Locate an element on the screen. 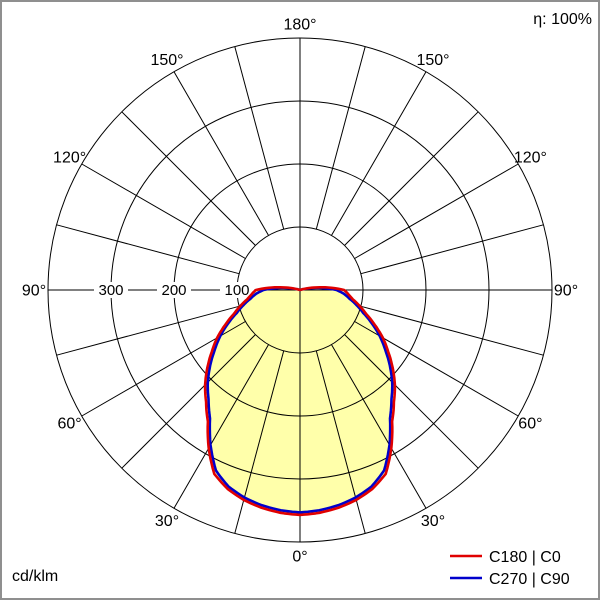 Image resolution: width=600 pixels, height=600 pixels. legend: C180 | C0 C270 | C90 is located at coordinates (510, 568).